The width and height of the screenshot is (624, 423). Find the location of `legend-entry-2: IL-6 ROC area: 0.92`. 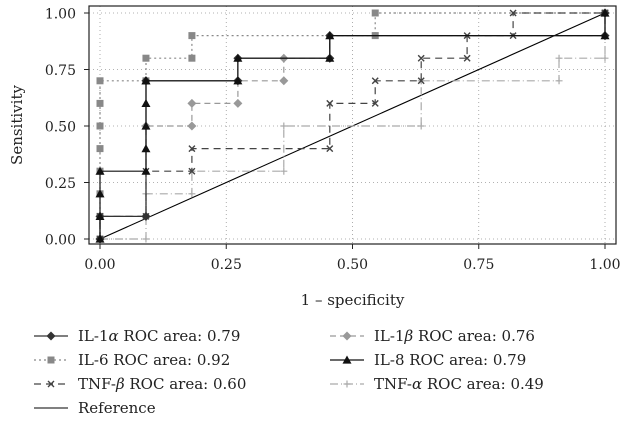

legend-entry-2: IL-6 ROC area: 0.92 is located at coordinates (132, 360).